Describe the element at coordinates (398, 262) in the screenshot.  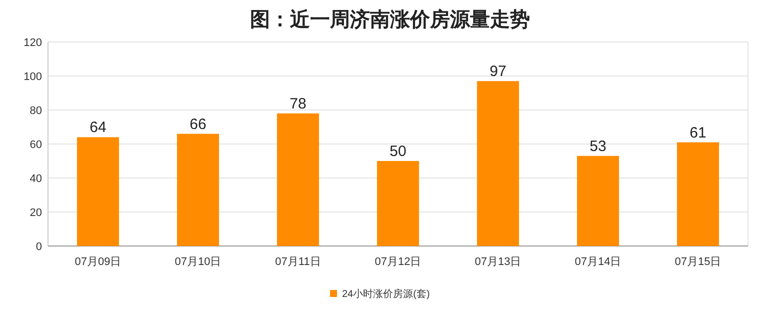
I see `x-tick-label: 07月12日` at that location.